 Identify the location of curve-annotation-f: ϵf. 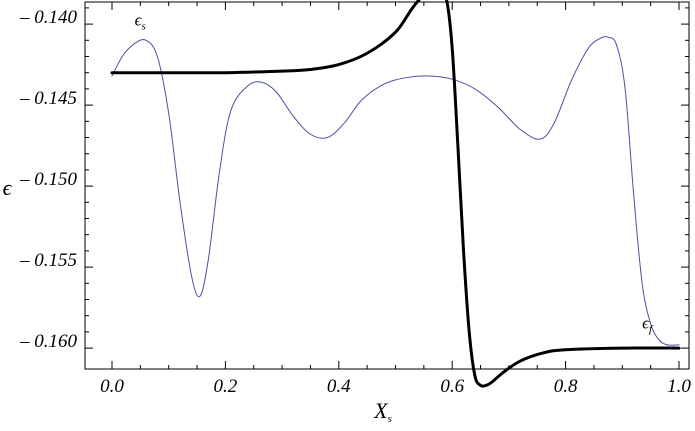
(648, 325).